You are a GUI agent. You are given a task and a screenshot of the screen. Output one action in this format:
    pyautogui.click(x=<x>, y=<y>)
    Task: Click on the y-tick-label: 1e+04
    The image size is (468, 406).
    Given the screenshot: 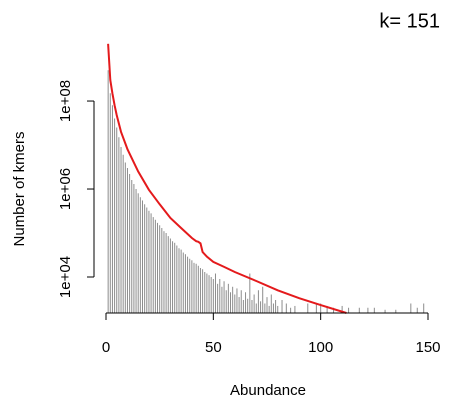 What is the action you would take?
    pyautogui.click(x=65, y=277)
    